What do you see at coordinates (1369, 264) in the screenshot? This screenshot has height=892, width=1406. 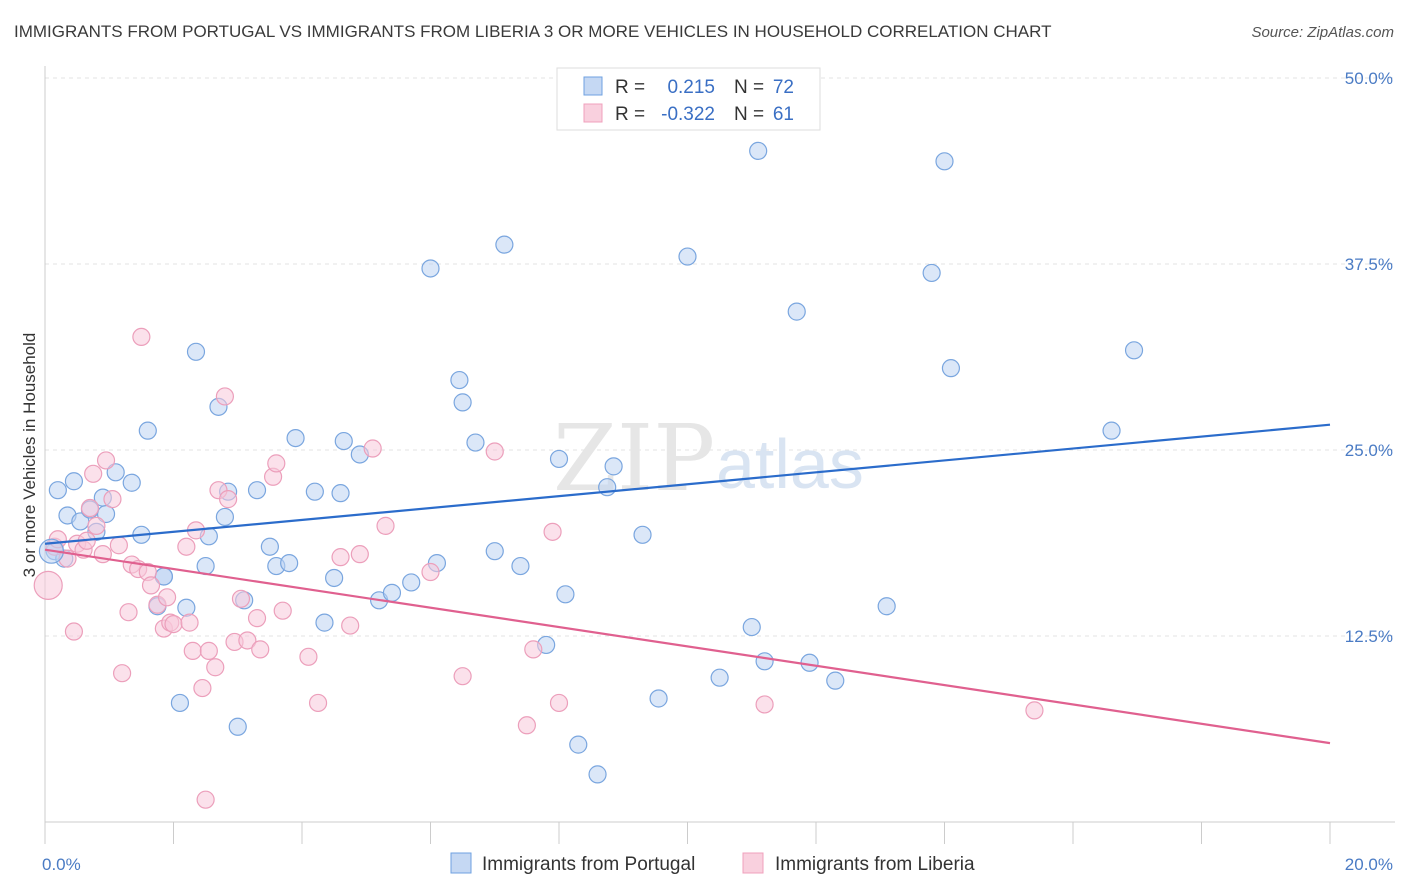 I see `y-tick-label-2: 37.5%` at bounding box center [1369, 264].